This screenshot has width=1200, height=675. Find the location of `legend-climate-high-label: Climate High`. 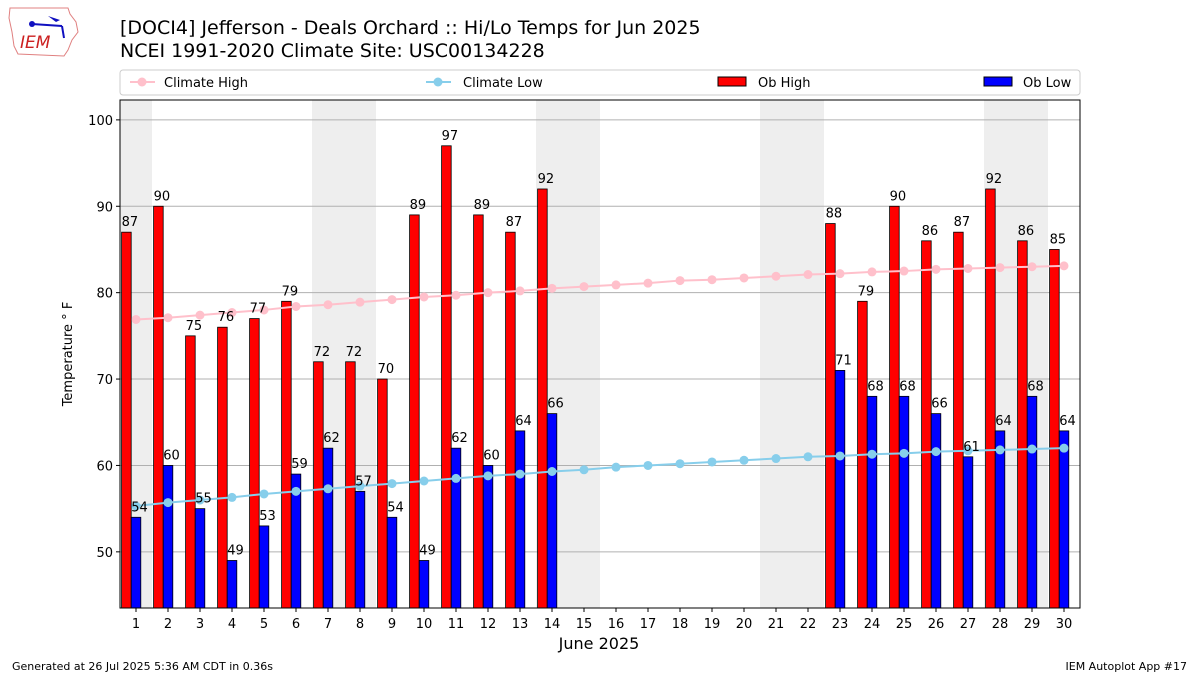

legend-climate-high-label: Climate High is located at coordinates (206, 83).